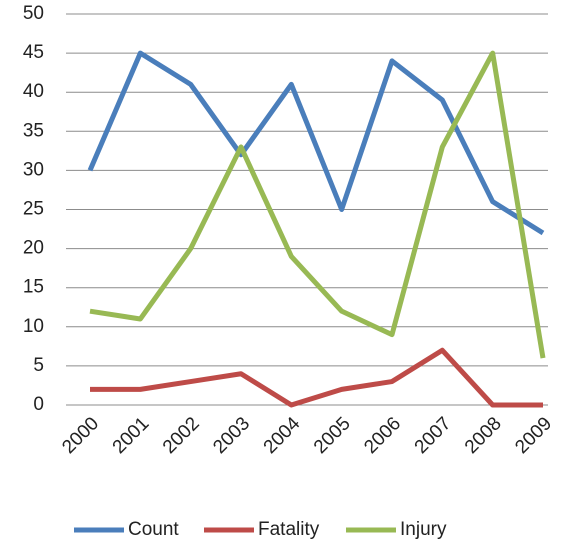 This screenshot has width=564, height=555. I want to click on x-tick-label: 2001, so click(131, 435).